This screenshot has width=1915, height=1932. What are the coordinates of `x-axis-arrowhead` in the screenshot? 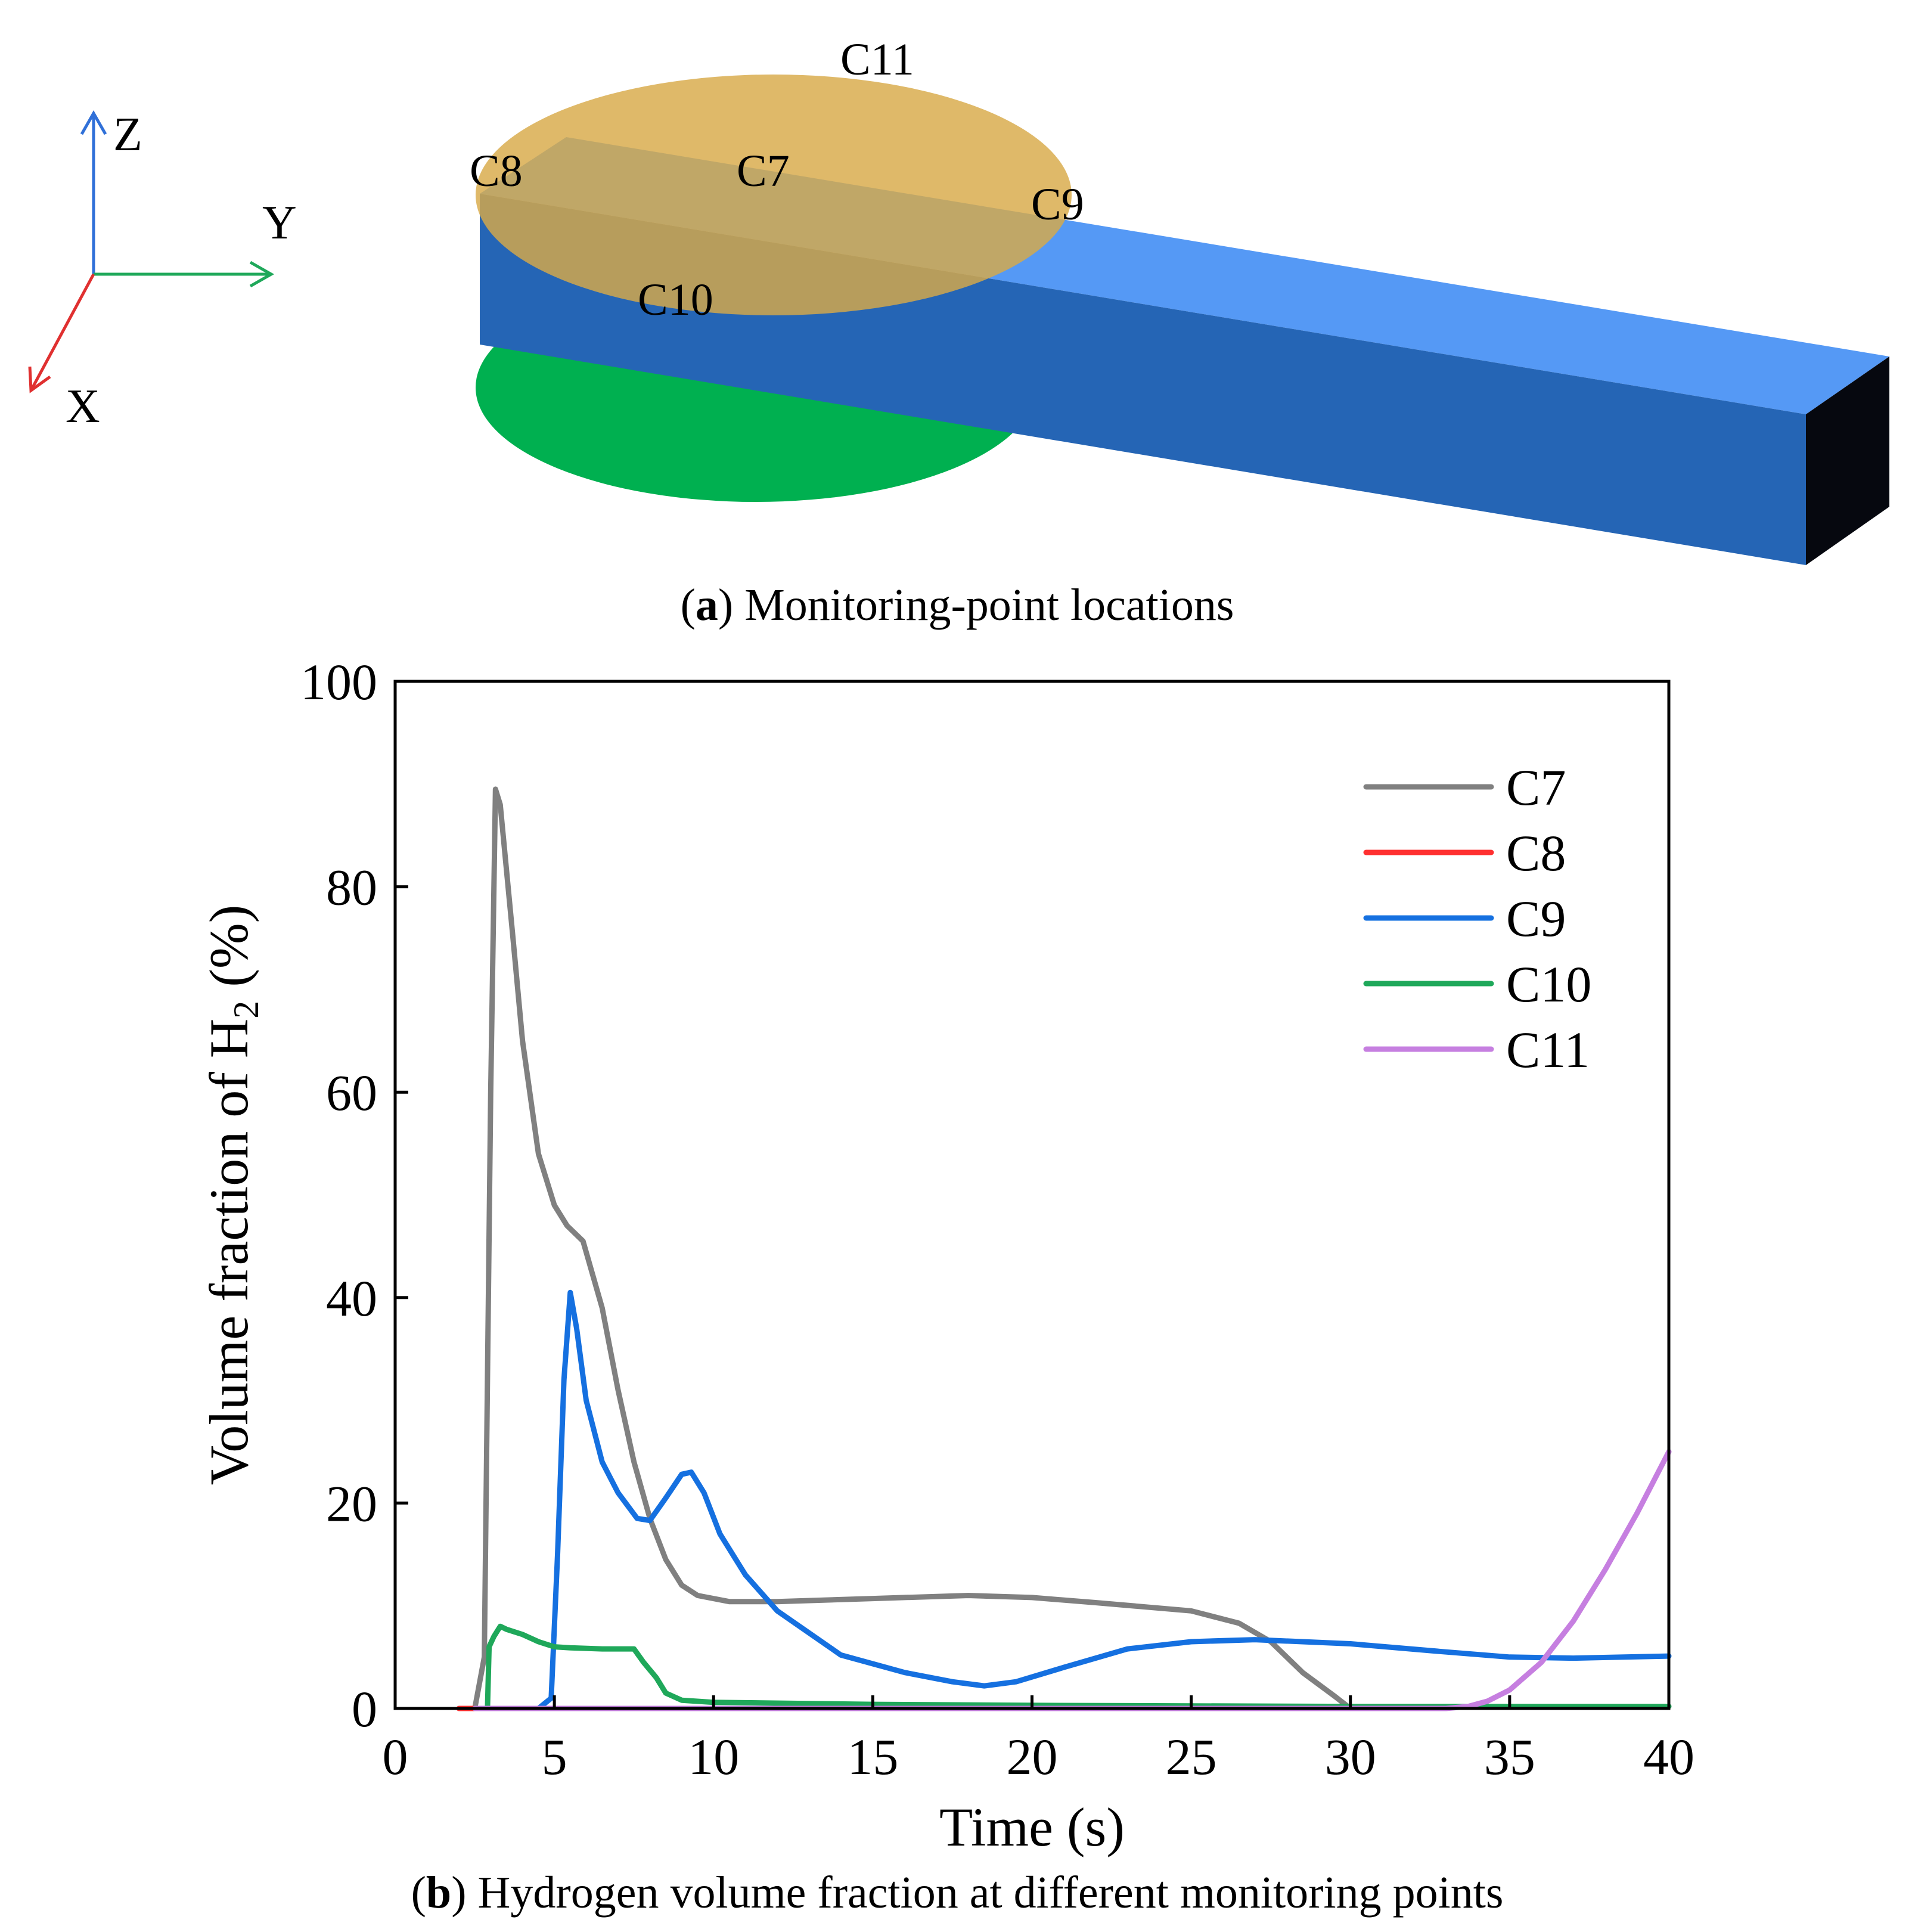 It's located at (39, 379).